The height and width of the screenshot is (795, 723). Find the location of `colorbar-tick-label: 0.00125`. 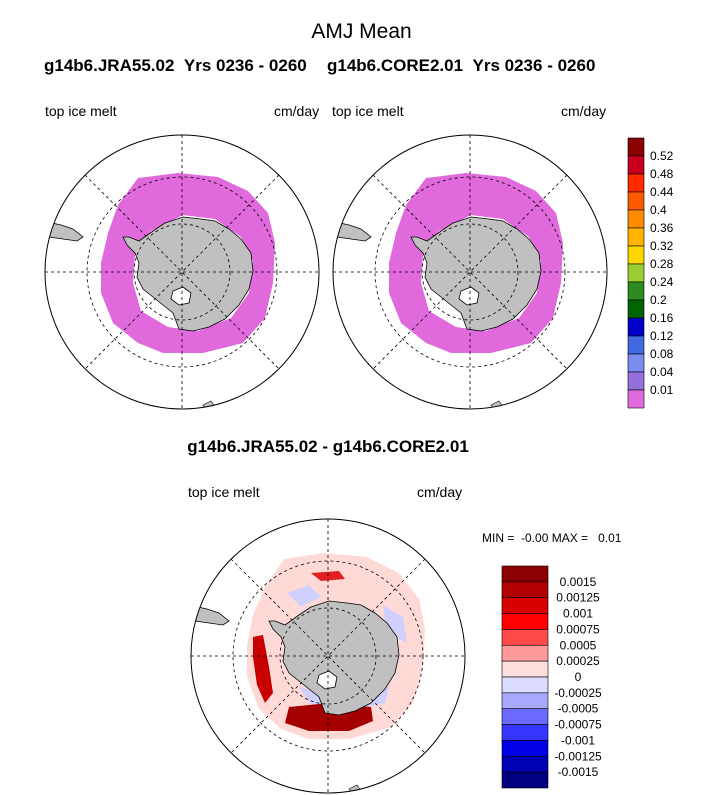

colorbar-tick-label: 0.00125 is located at coordinates (578, 598).